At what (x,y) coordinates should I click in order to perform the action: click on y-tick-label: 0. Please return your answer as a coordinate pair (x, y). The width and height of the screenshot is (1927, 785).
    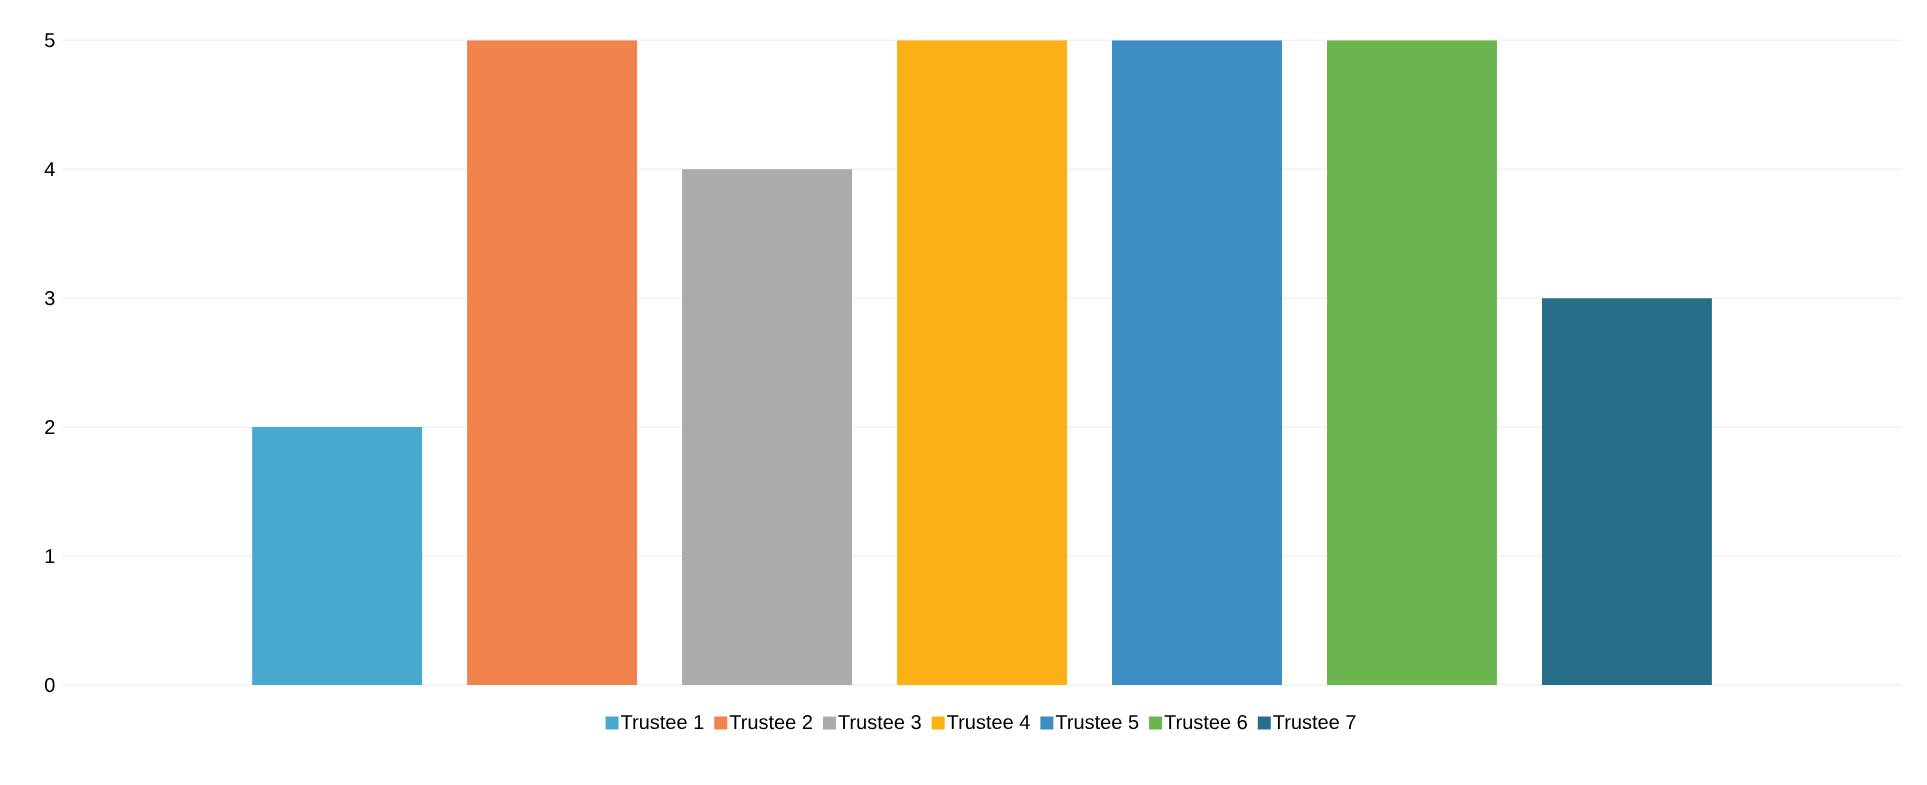
    Looking at the image, I should click on (49, 685).